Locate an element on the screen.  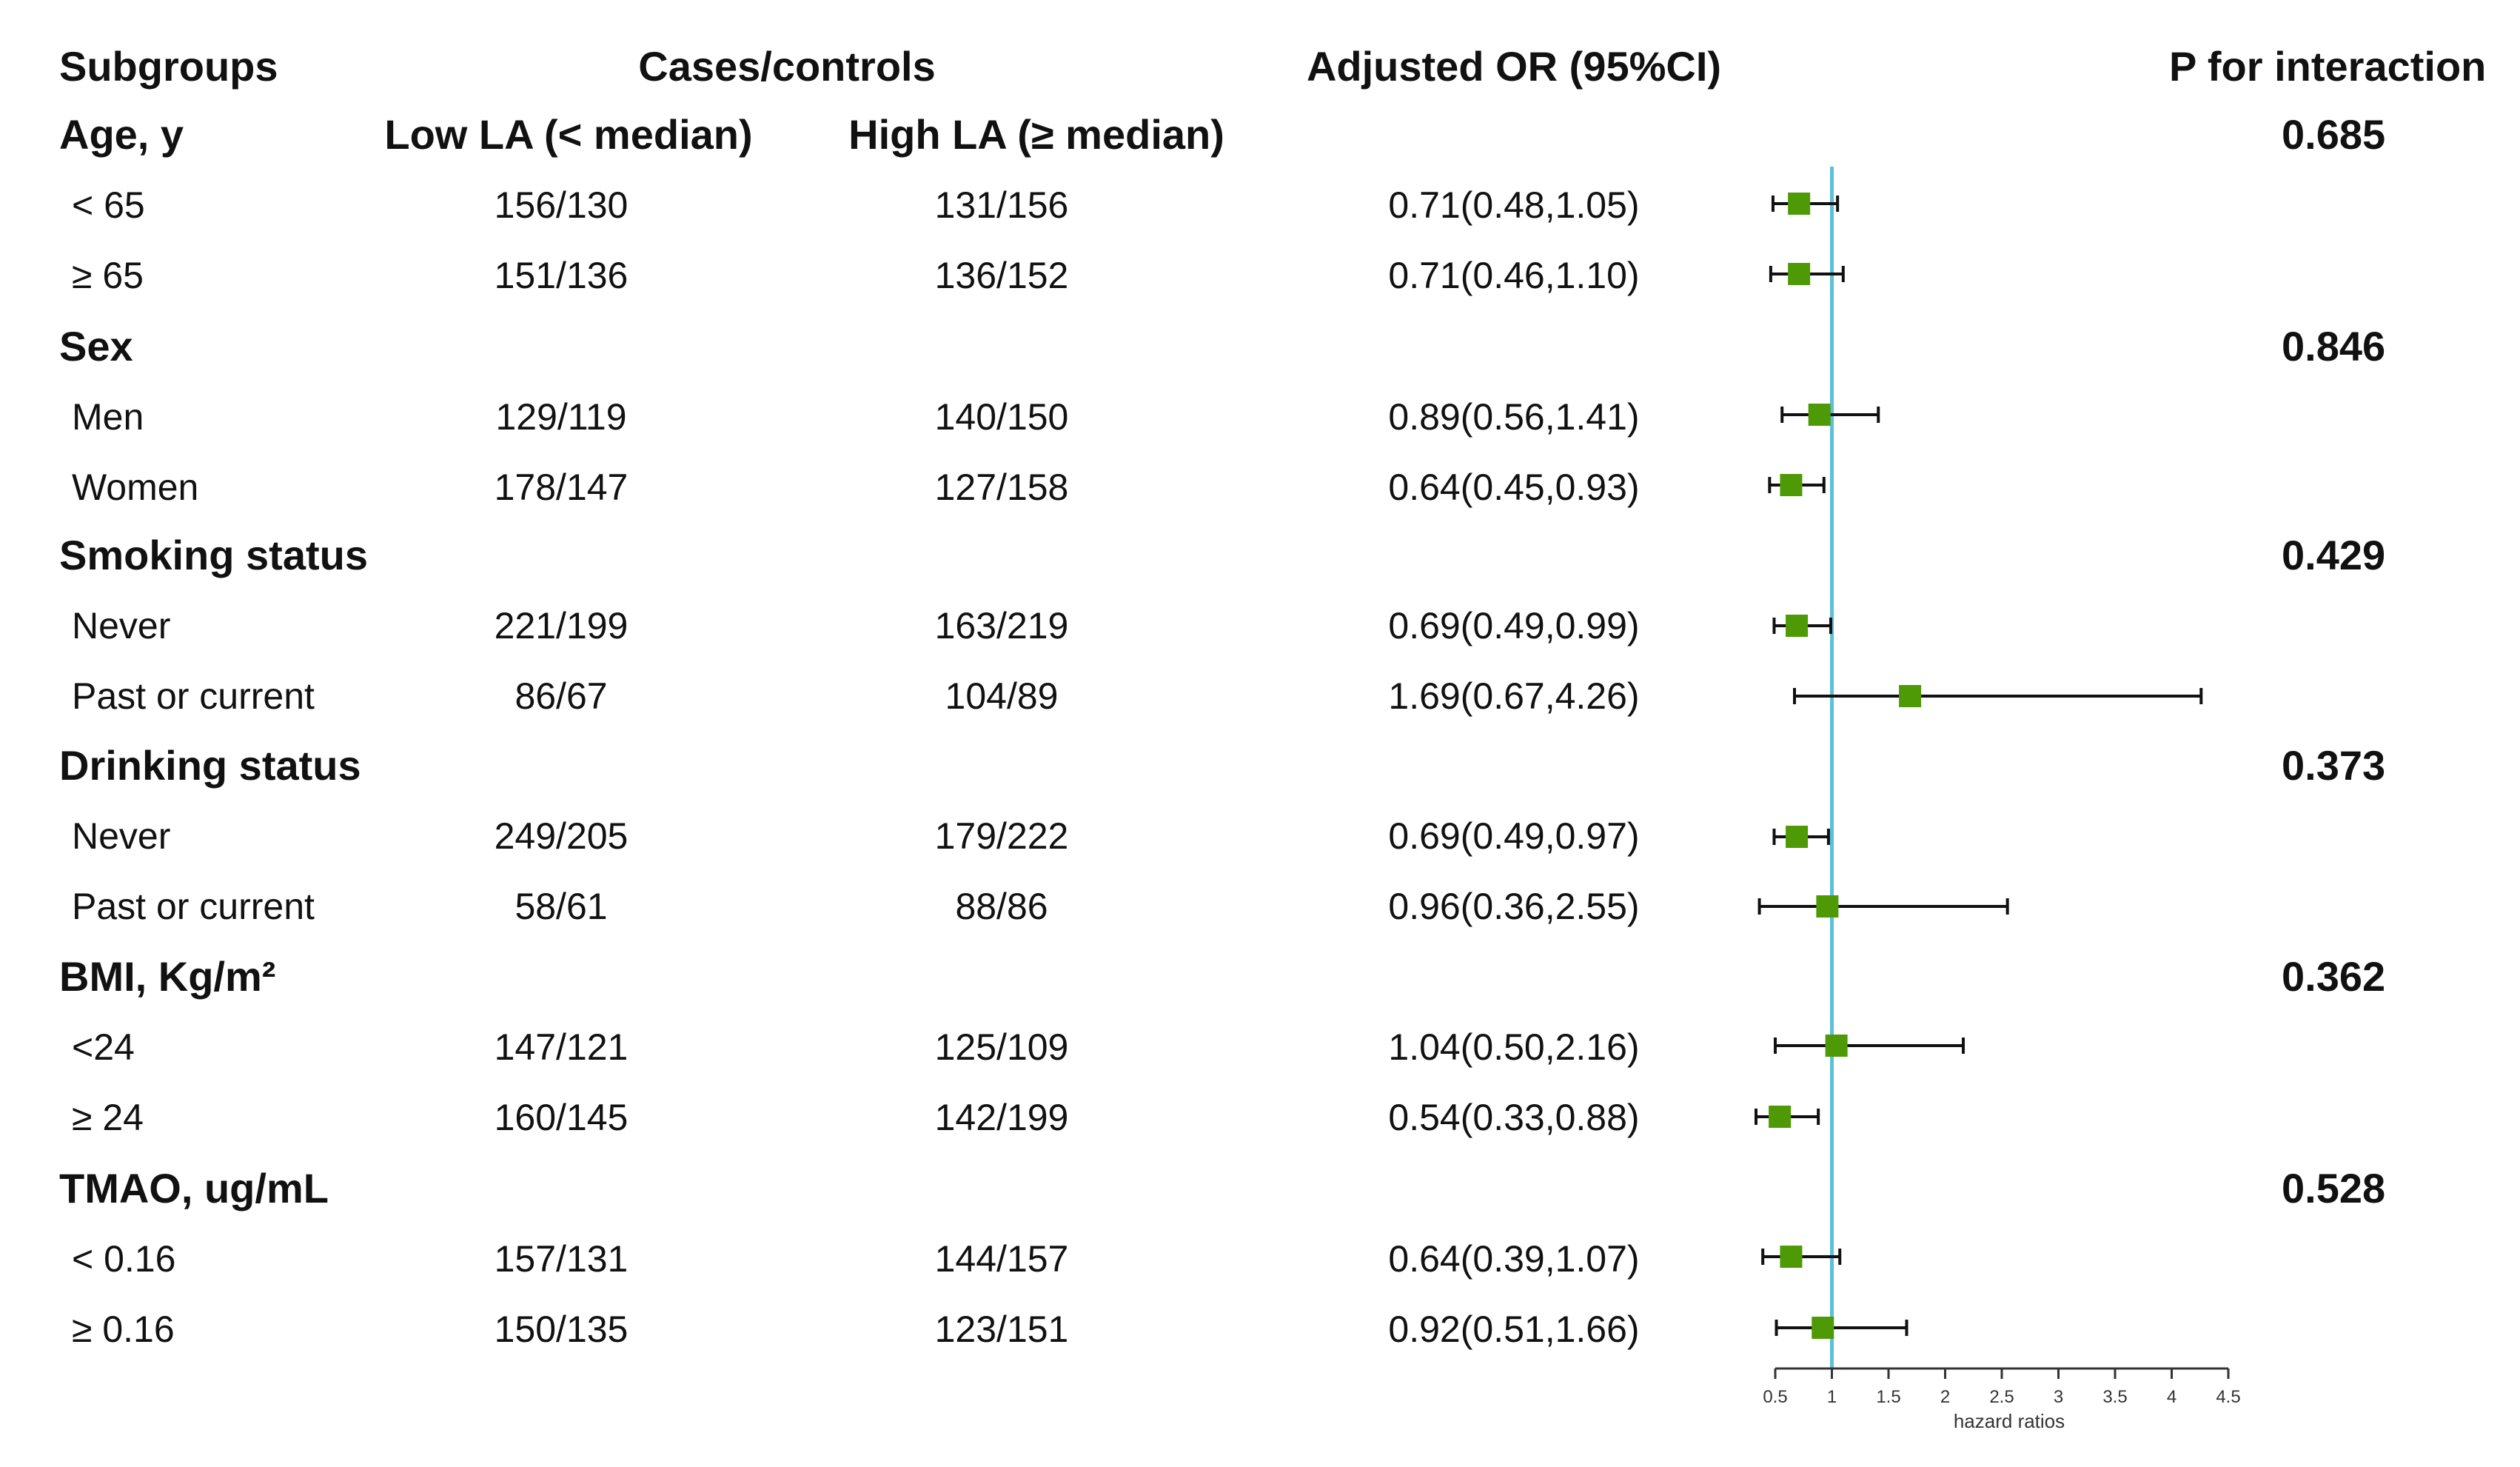
group-name: Smoking status is located at coordinates (213, 555).